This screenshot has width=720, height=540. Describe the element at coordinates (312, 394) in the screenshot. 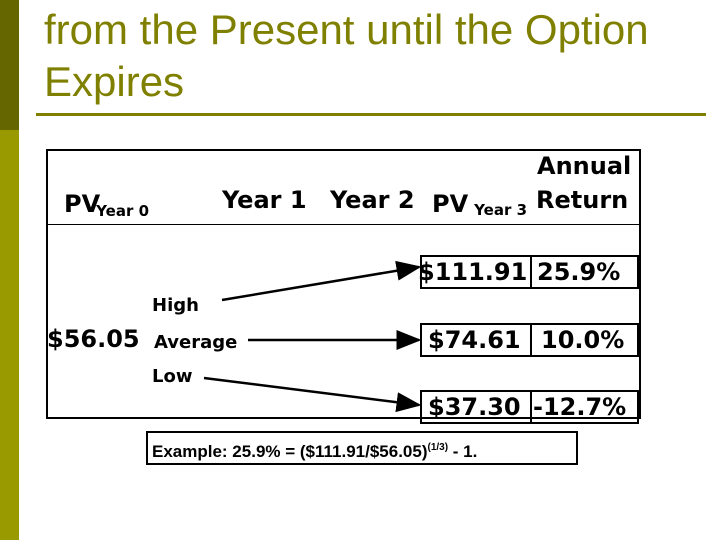

I see `arrow-low` at that location.